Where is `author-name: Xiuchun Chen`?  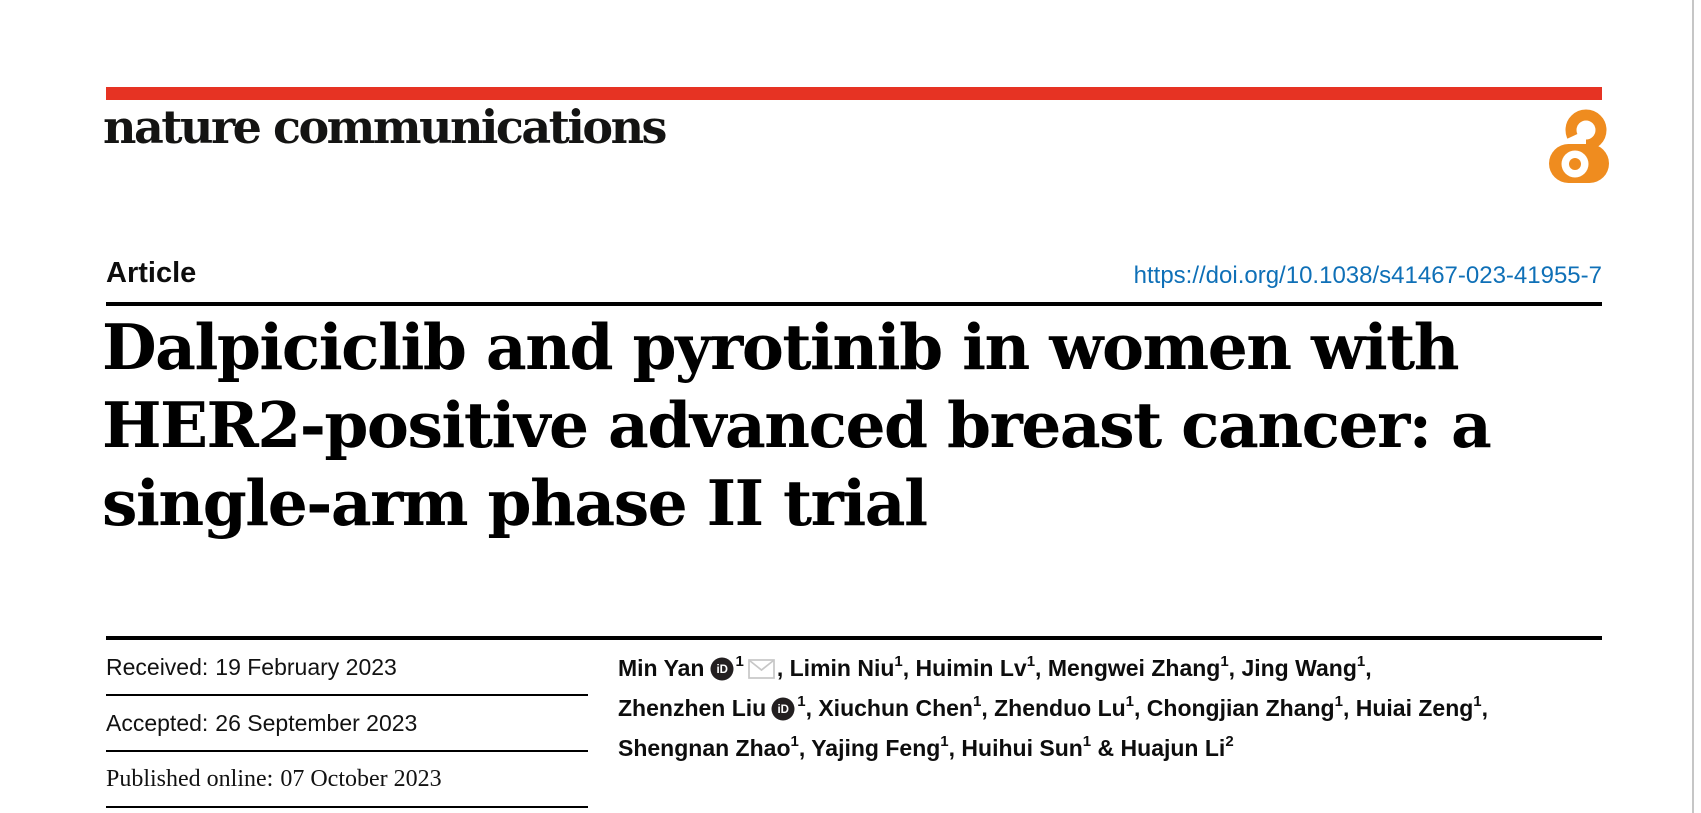
author-name: Xiuchun Chen is located at coordinates (895, 708).